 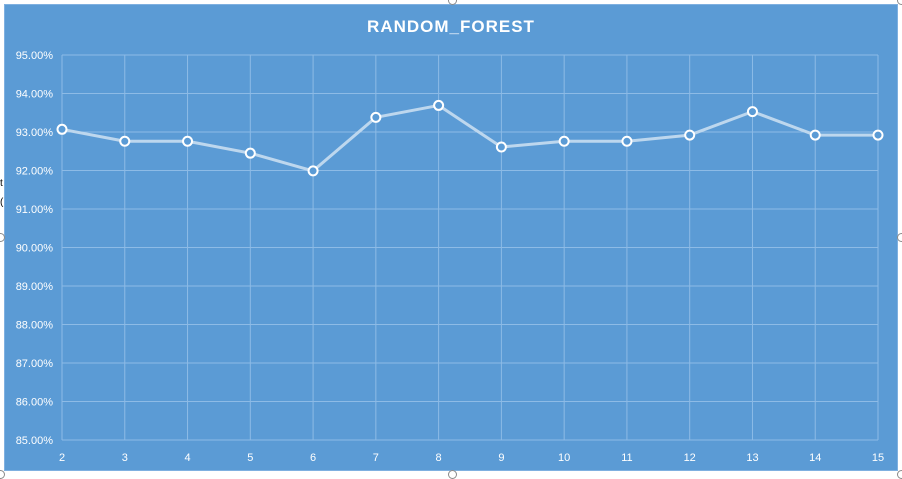 What do you see at coordinates (439, 458) in the screenshot?
I see `x-tick-label: 8` at bounding box center [439, 458].